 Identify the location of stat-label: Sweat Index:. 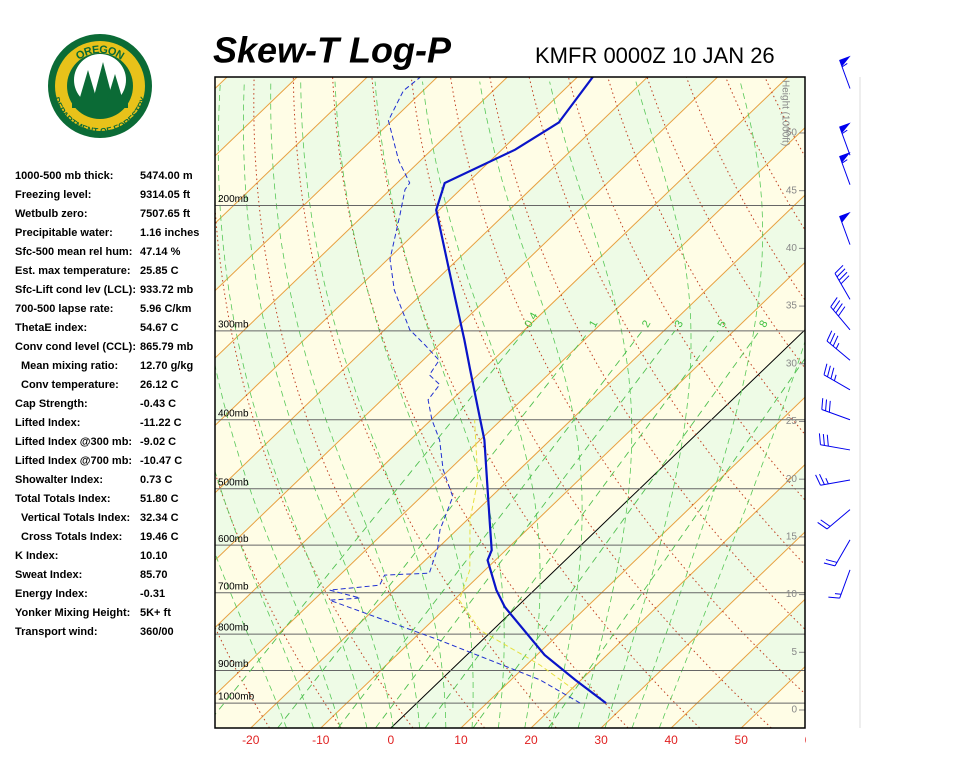
(48, 575).